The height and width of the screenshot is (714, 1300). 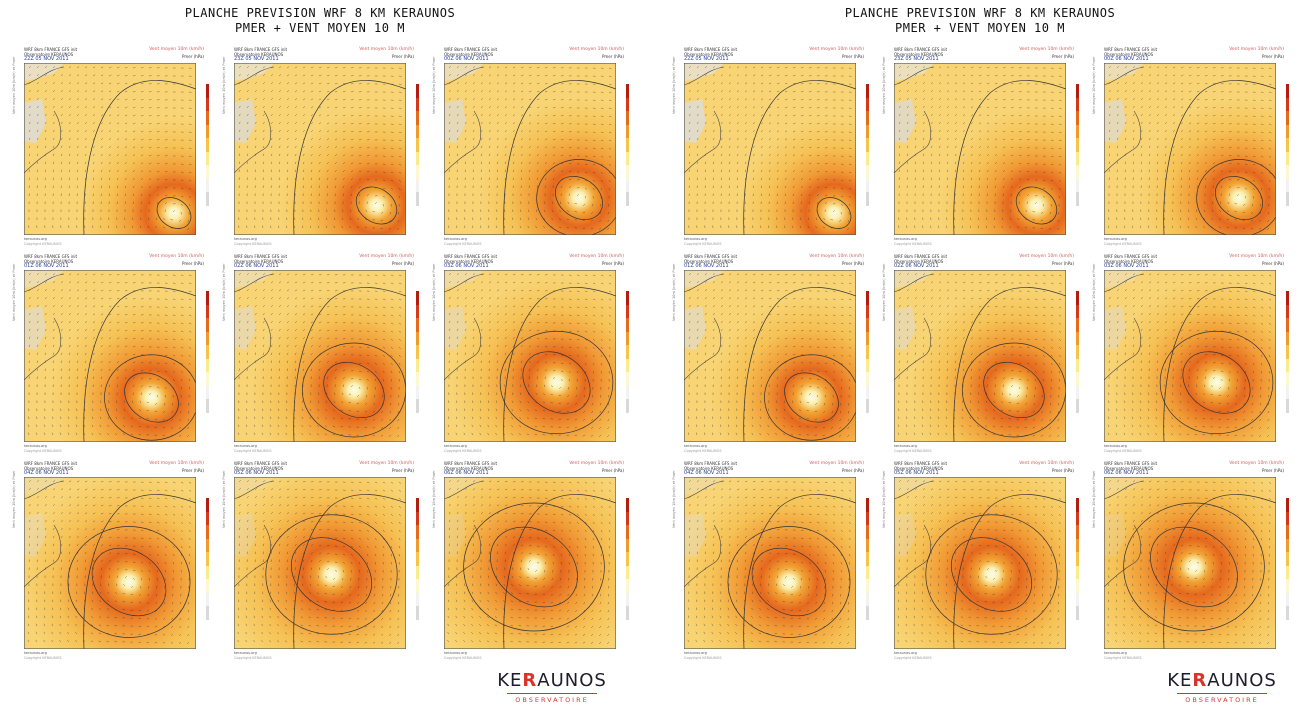 What do you see at coordinates (1222, 687) in the screenshot?
I see `keraunos-logo: KE R AUNOS OBSERVATOIRE` at bounding box center [1222, 687].